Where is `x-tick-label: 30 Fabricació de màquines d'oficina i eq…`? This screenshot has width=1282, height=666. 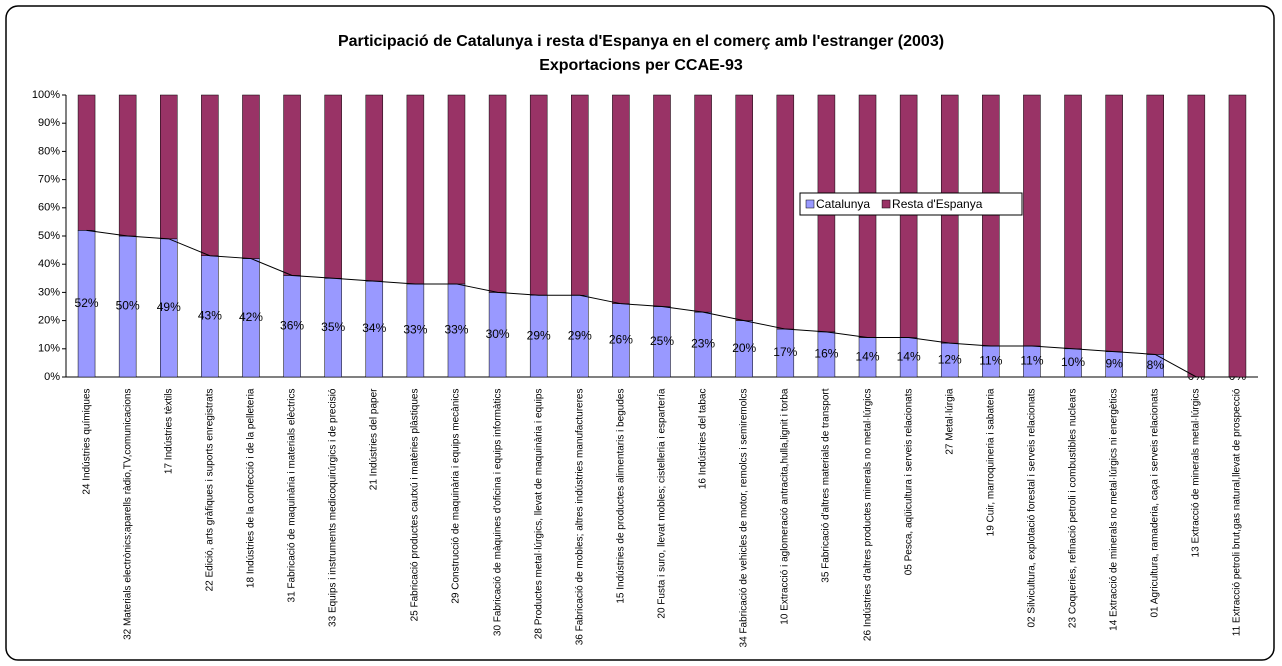
x-tick-label: 30 Fabricació de màquines d'oficina i eq… is located at coordinates (497, 512).